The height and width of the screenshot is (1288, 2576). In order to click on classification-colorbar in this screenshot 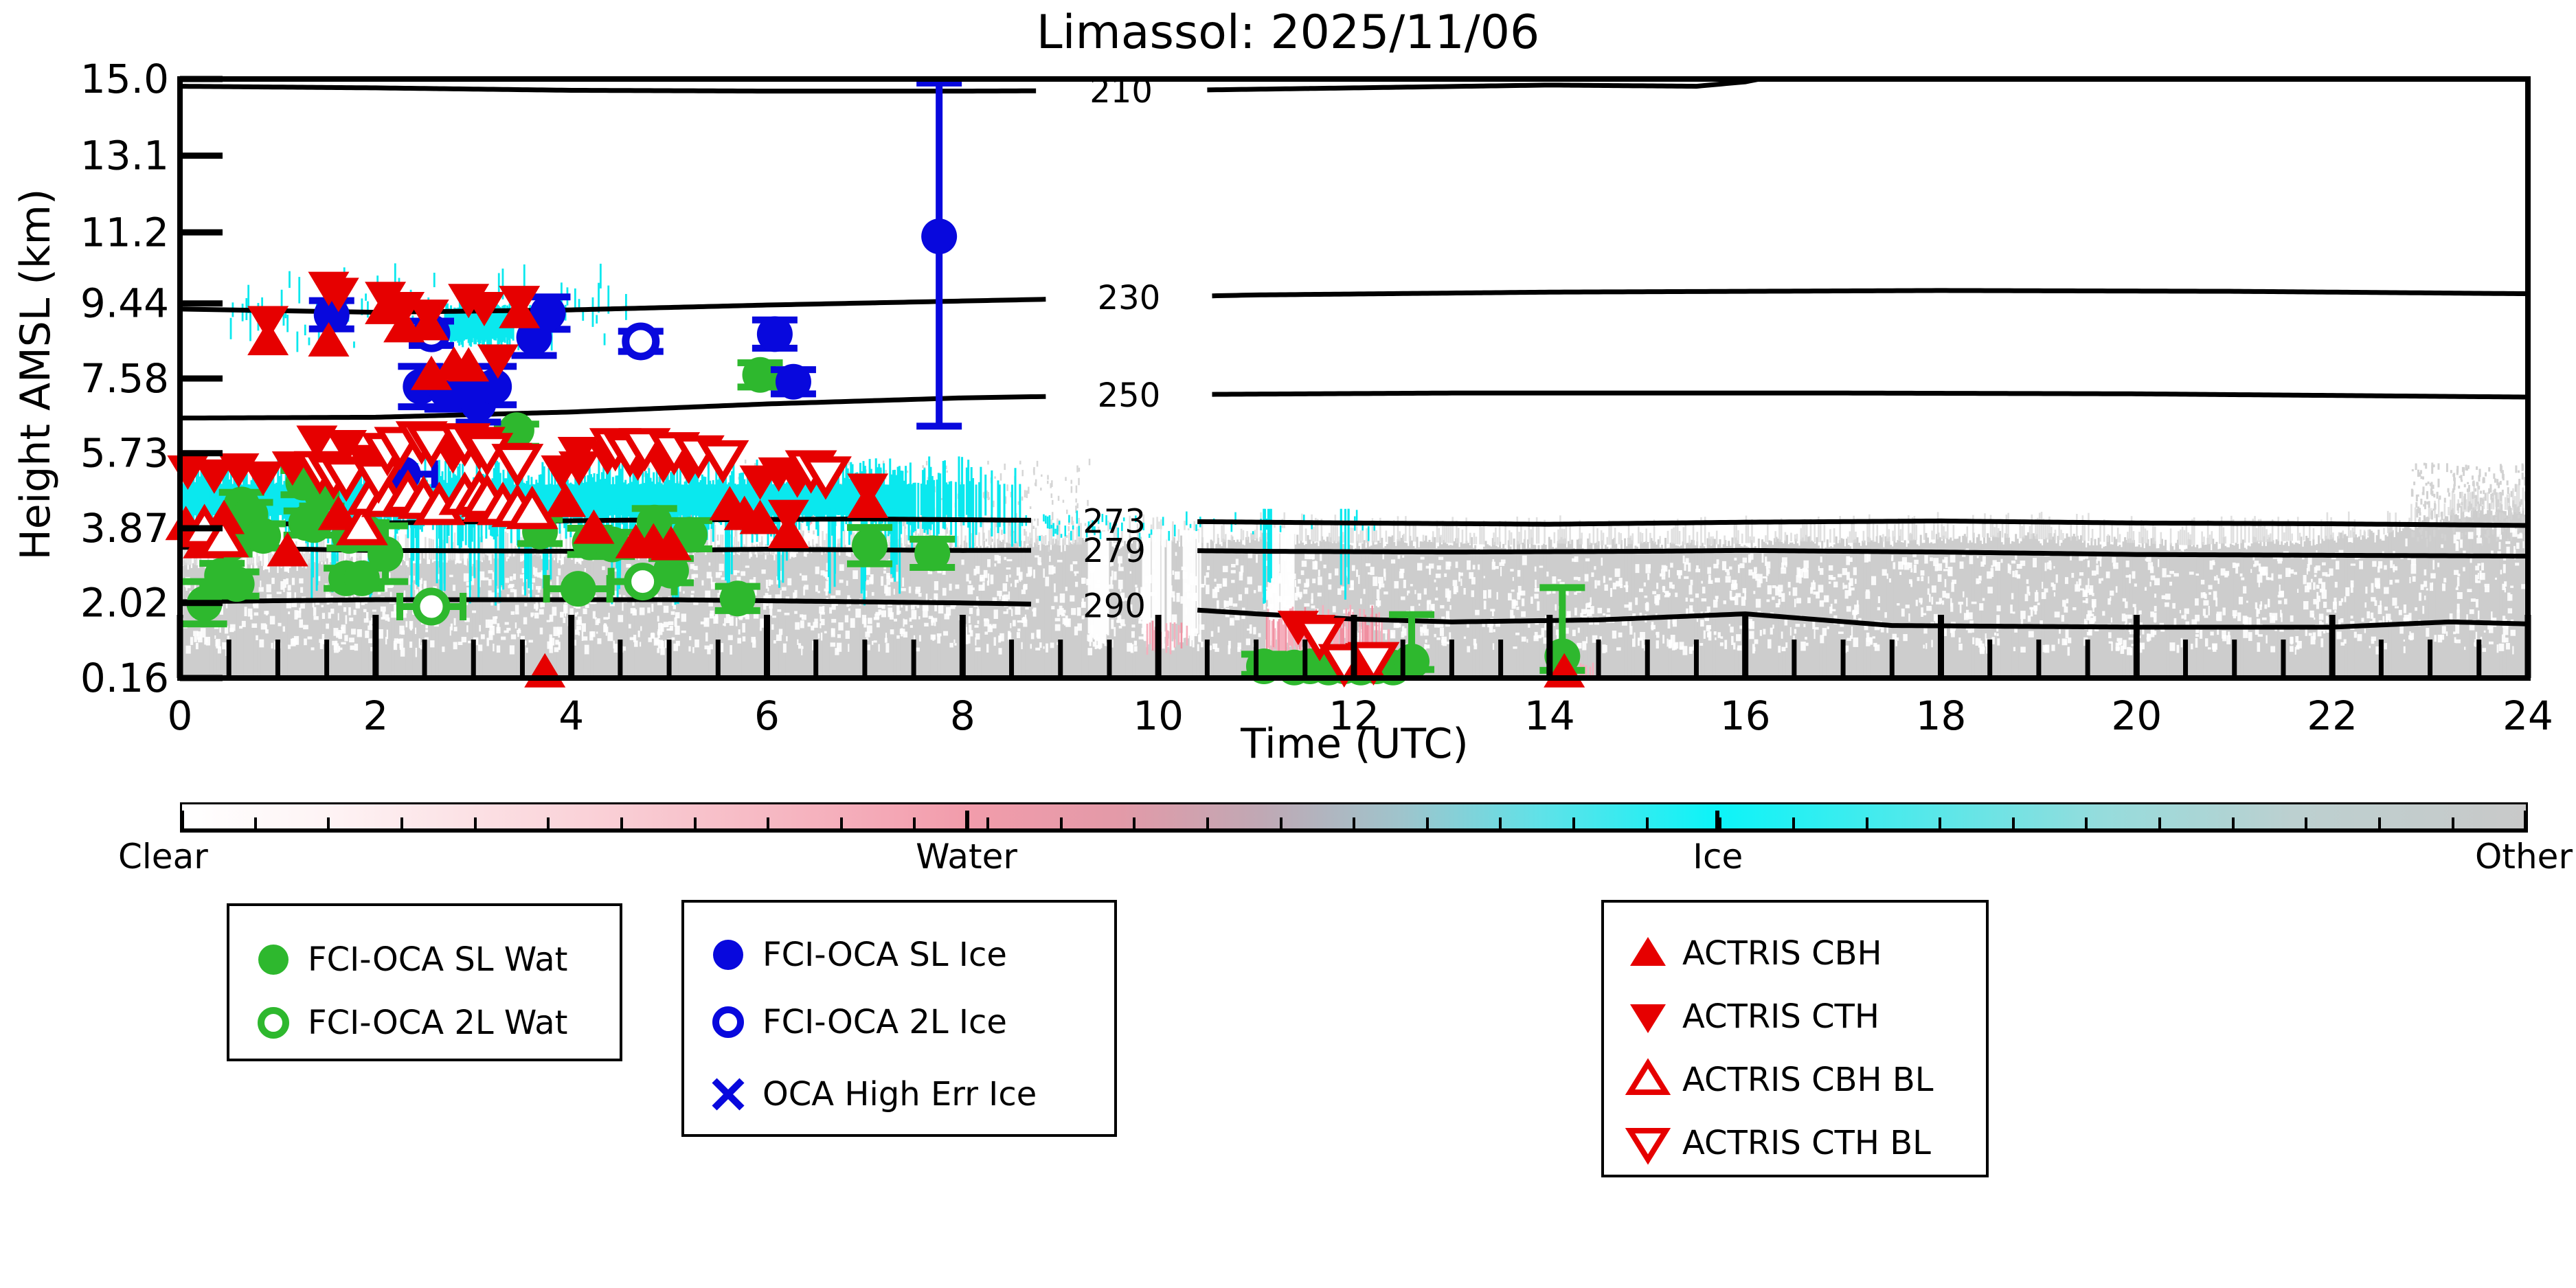, I will do `click(1354, 817)`.